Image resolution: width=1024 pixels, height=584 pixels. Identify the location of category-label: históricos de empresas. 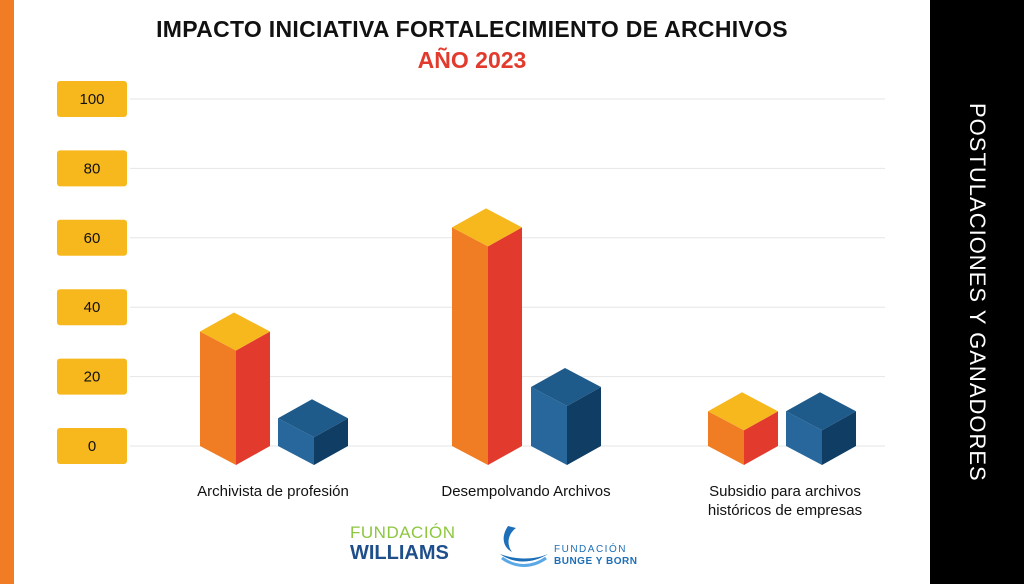
(785, 510).